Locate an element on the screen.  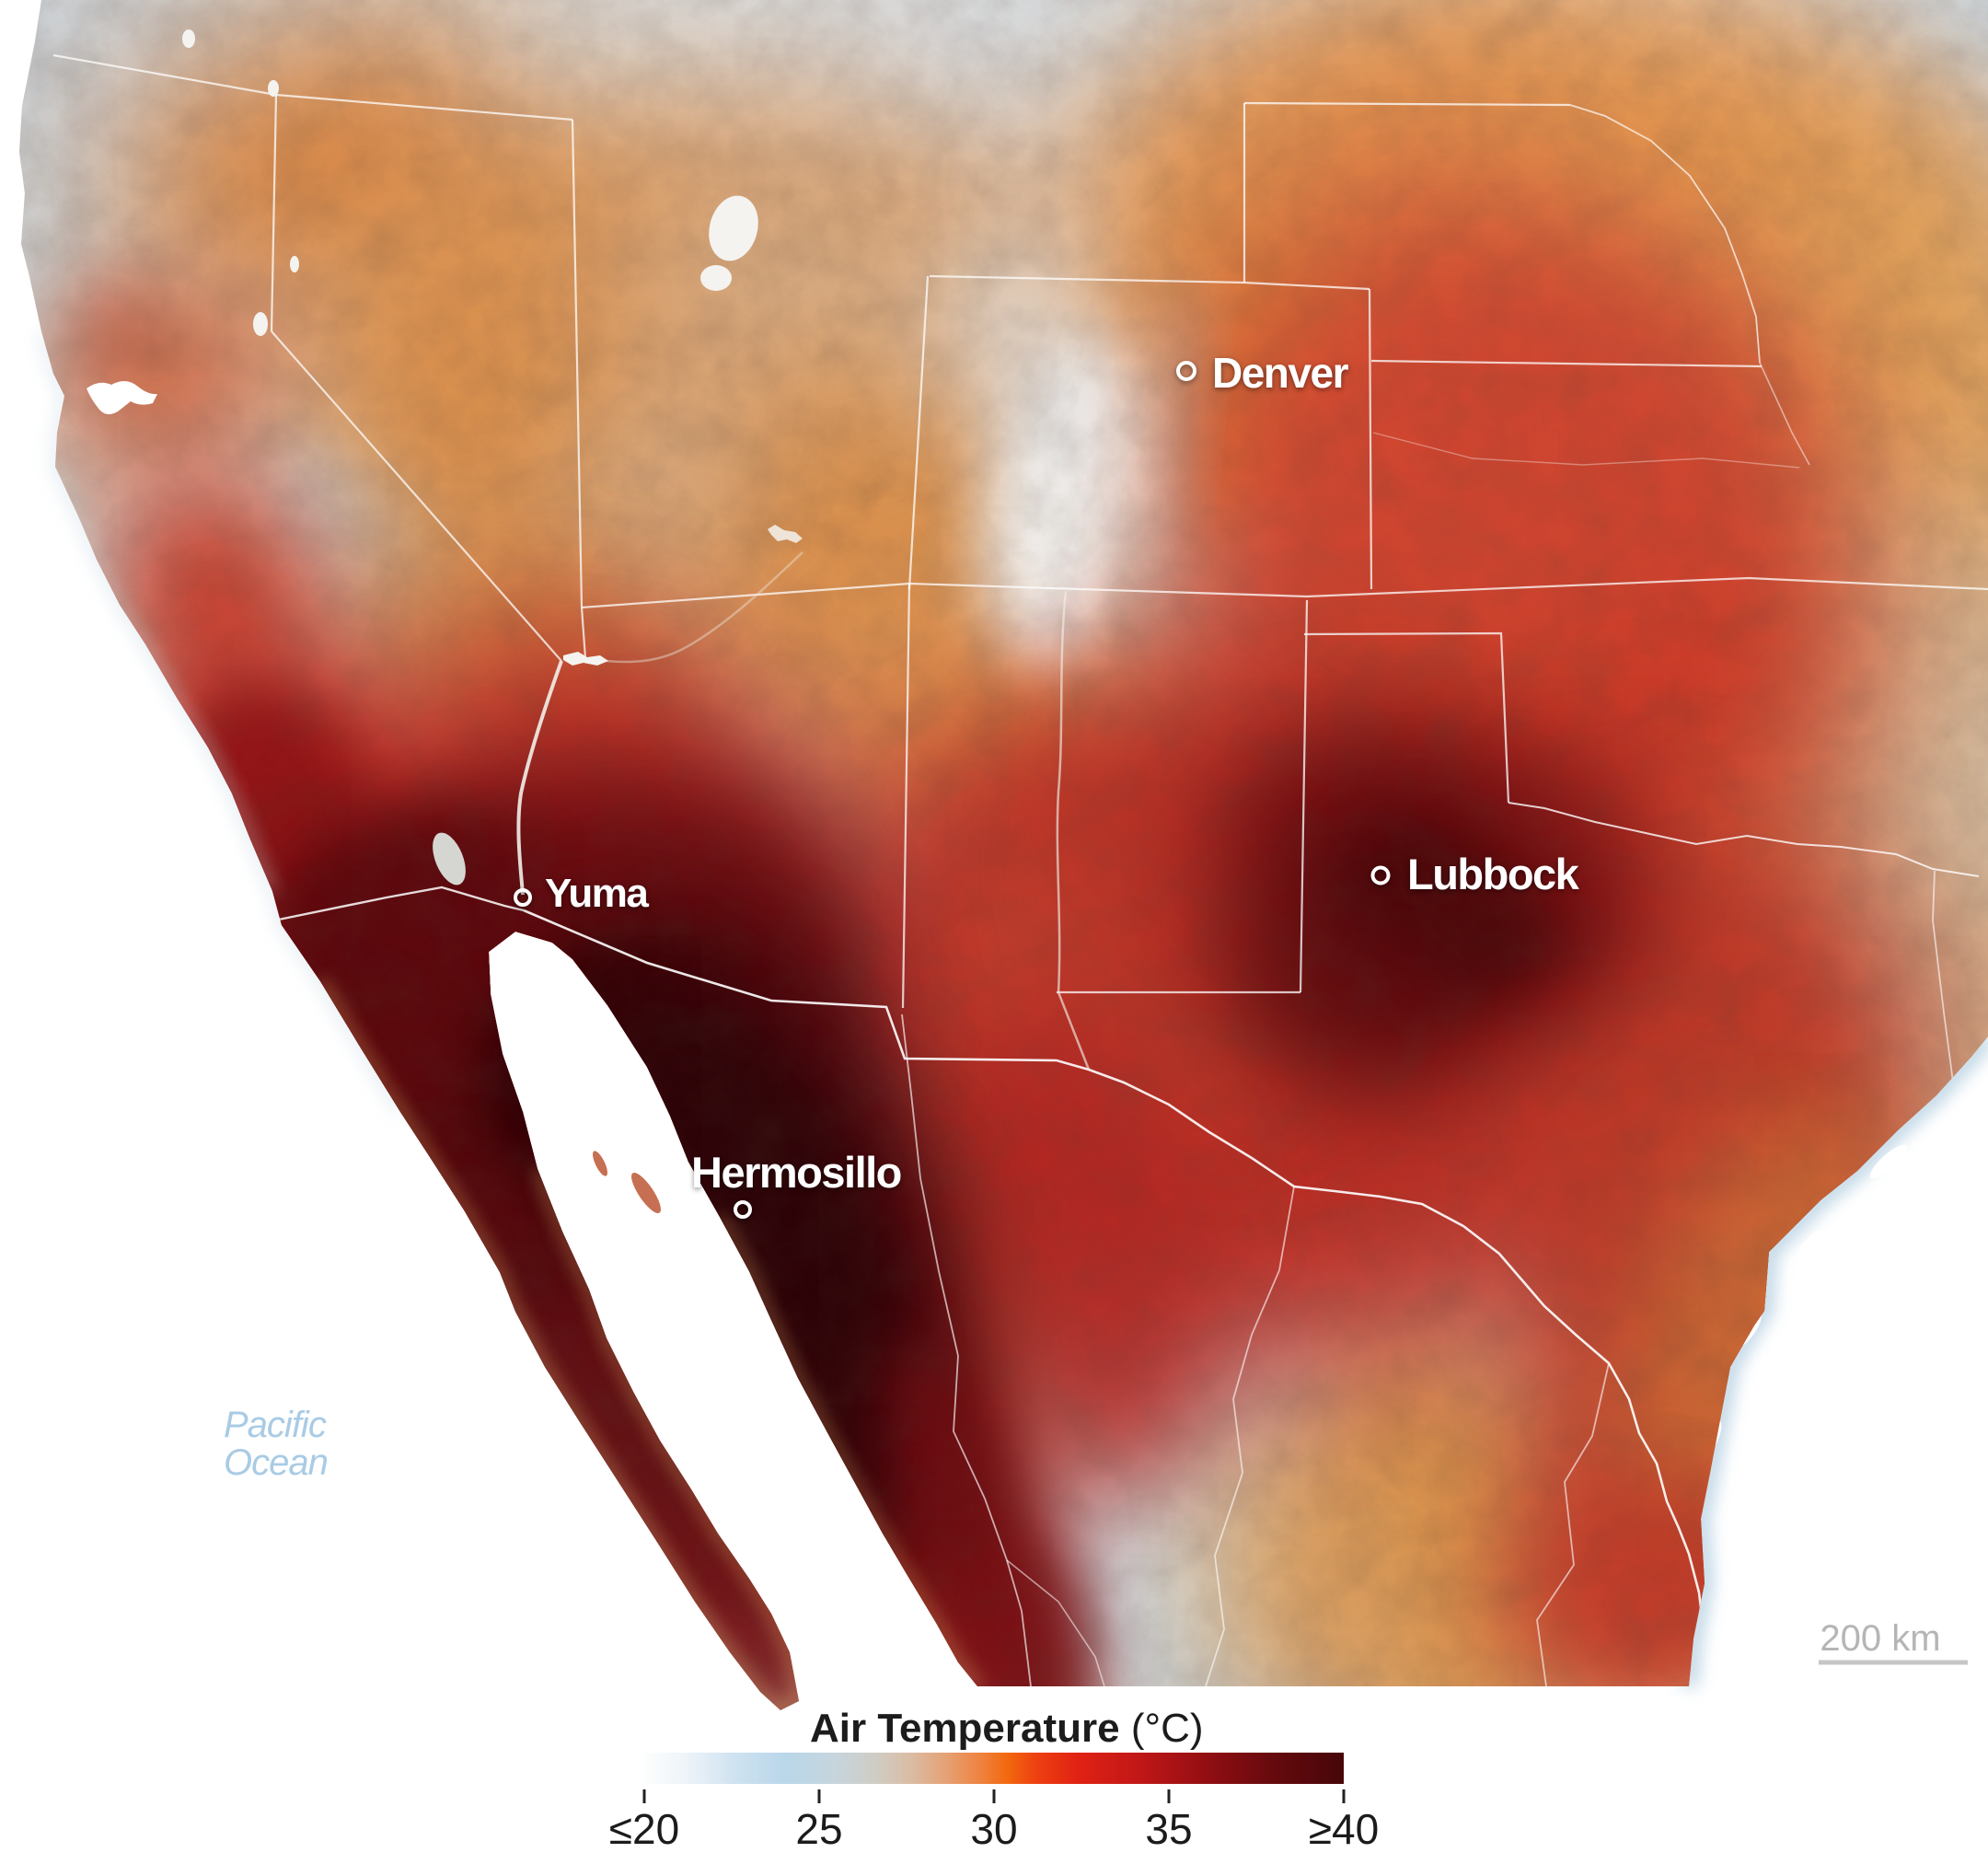
svg-text: 25 is located at coordinates (818, 1829).